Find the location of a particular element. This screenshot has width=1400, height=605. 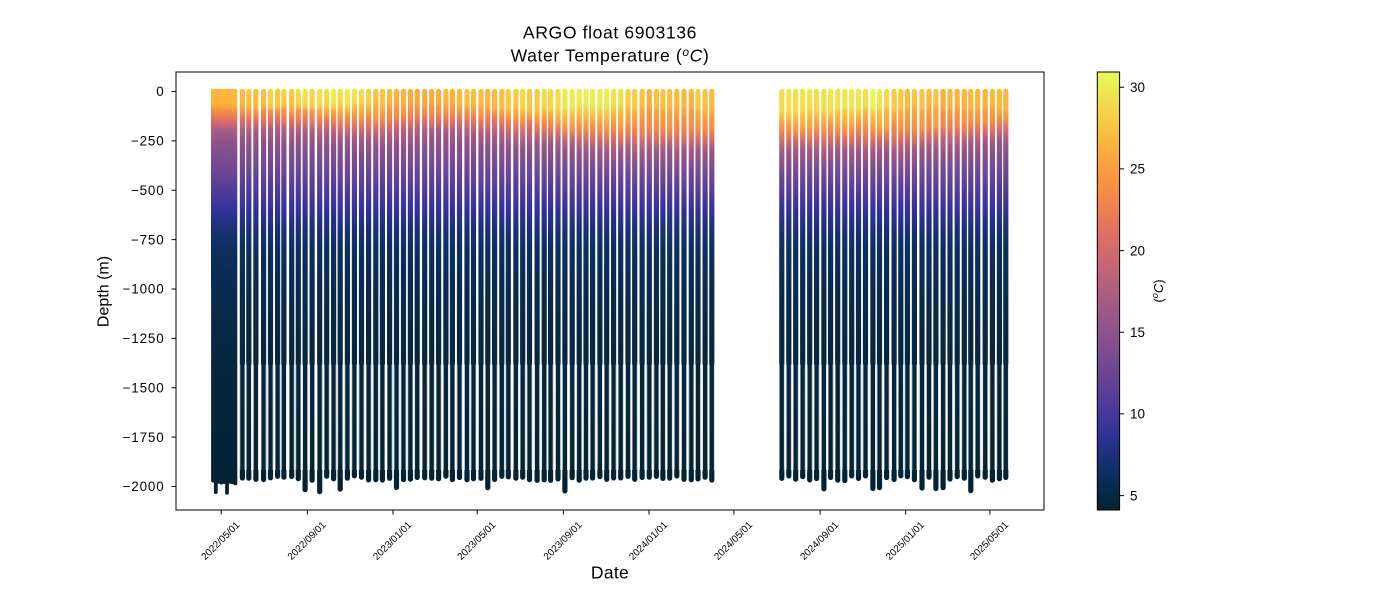

svg-text: −250 is located at coordinates (148, 141).